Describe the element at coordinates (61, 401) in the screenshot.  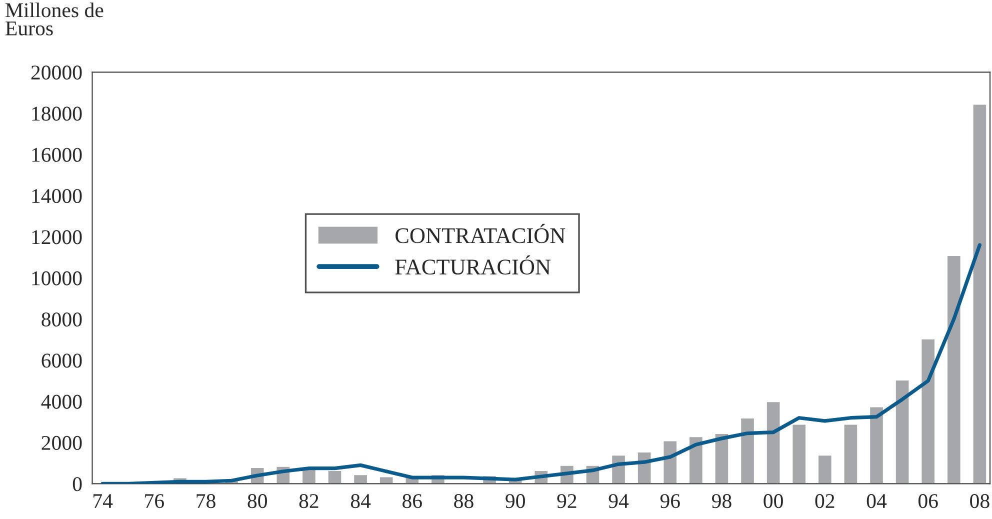
I see `y-tick-label: 4000` at that location.